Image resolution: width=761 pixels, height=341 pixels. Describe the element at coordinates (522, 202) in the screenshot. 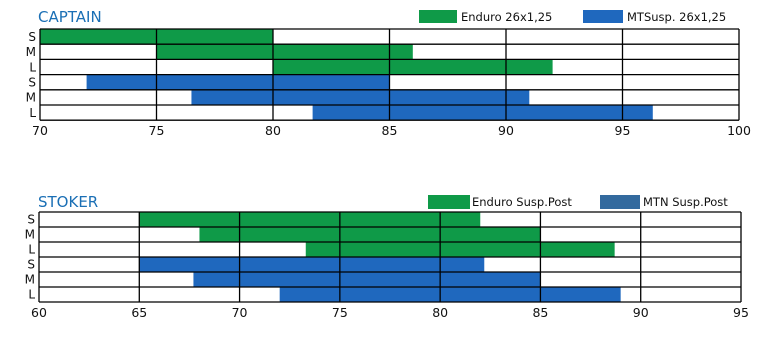

I see `legend-label: Enduro Susp.Post` at that location.